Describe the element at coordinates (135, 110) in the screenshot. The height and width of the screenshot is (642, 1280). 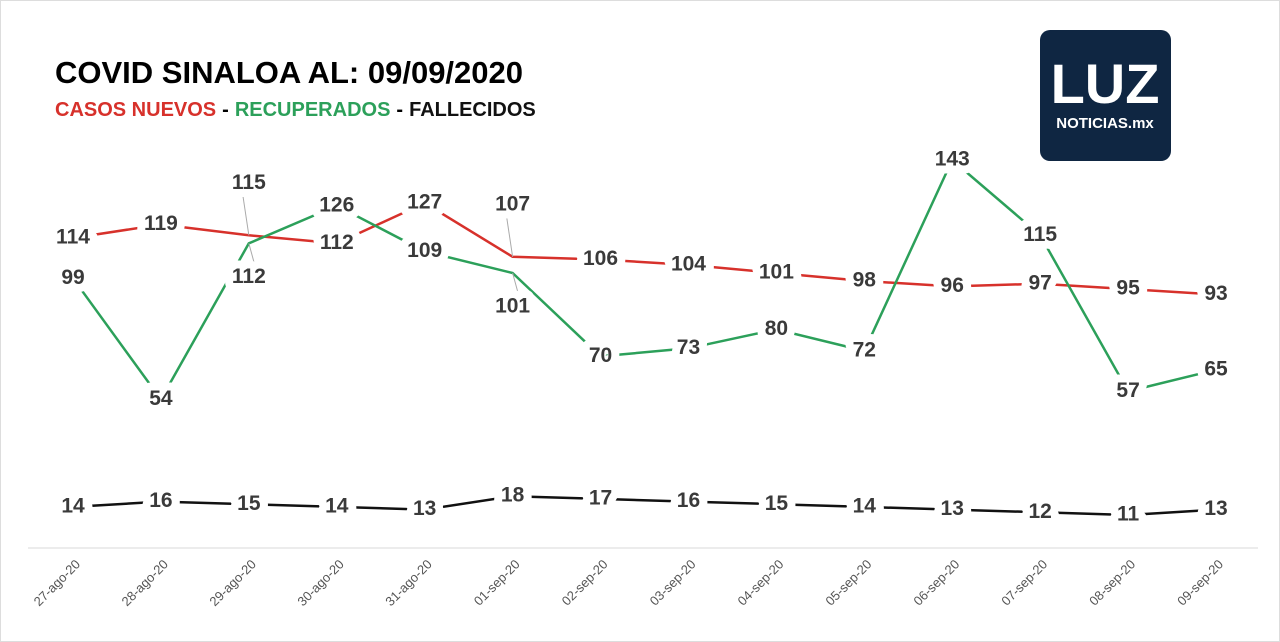
I see `legend-entry: CASOS NUEVOS` at that location.